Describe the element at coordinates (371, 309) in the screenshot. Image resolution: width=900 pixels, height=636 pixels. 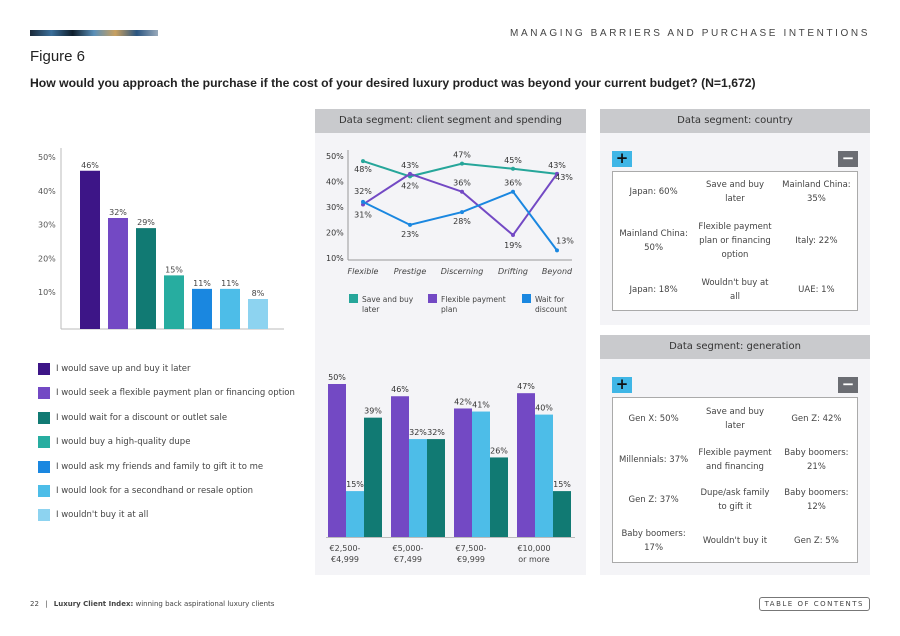
I see `legend-label: later` at that location.